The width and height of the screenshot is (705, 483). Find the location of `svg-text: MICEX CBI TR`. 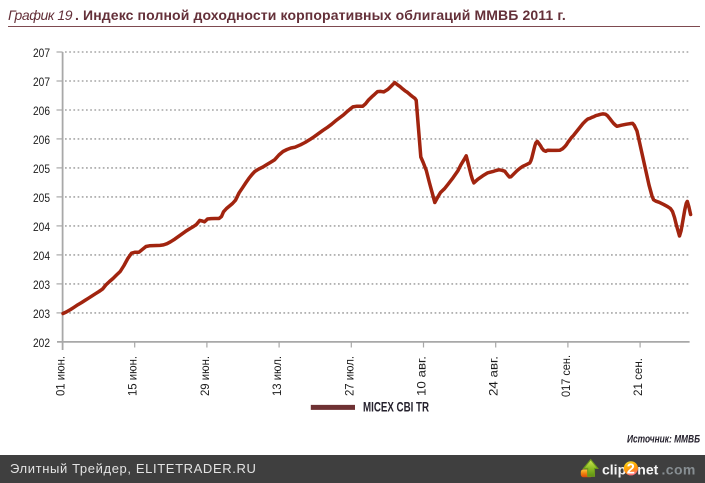

svg-text: MICEX CBI TR is located at coordinates (396, 407).